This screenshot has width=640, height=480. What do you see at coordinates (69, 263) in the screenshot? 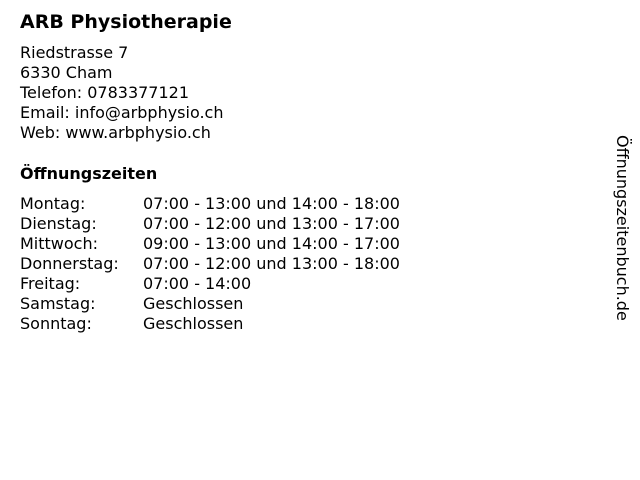
I see `day: Donnerstag:` at bounding box center [69, 263].